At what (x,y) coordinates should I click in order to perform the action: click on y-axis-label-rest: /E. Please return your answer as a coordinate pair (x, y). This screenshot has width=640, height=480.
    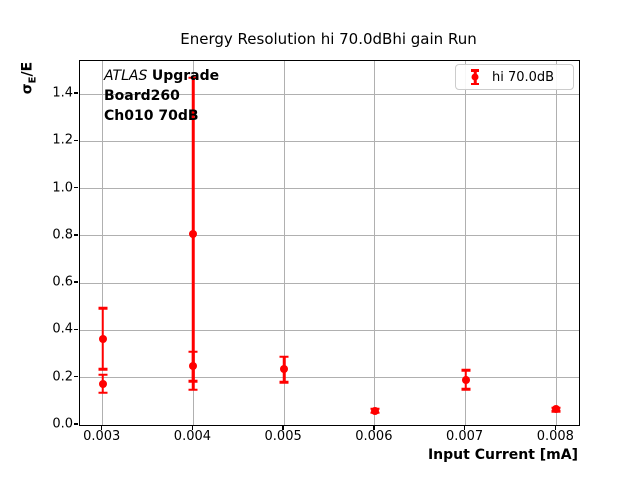
    Looking at the image, I should click on (27, 69).